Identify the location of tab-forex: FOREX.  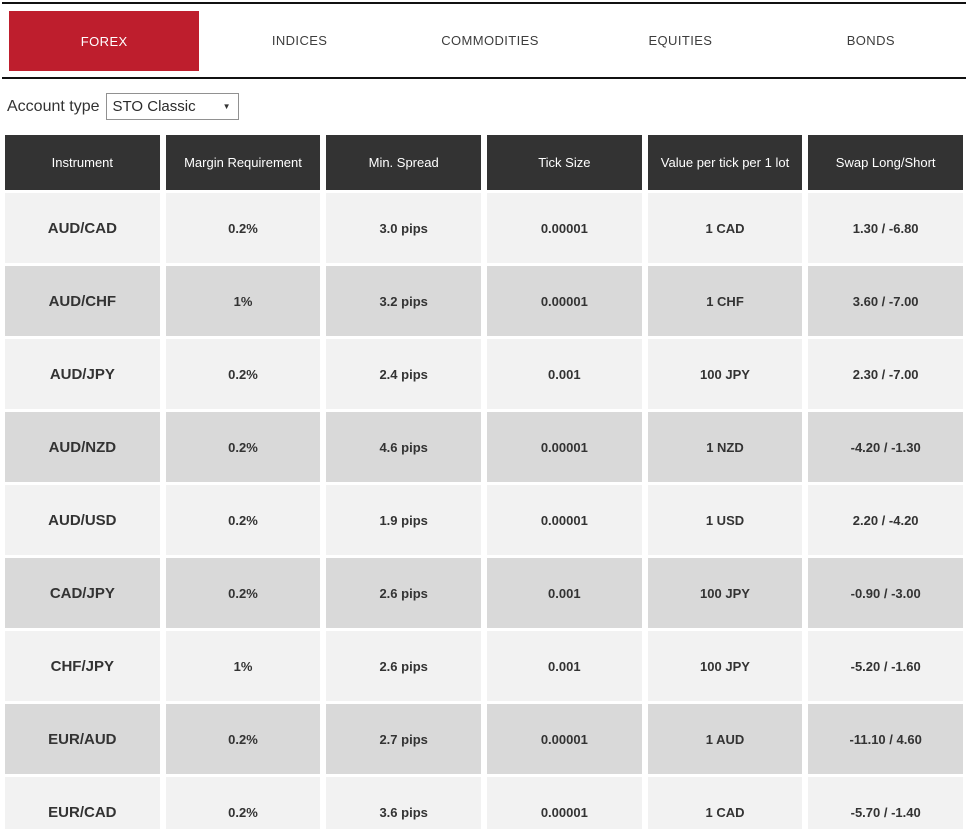
(104, 41).